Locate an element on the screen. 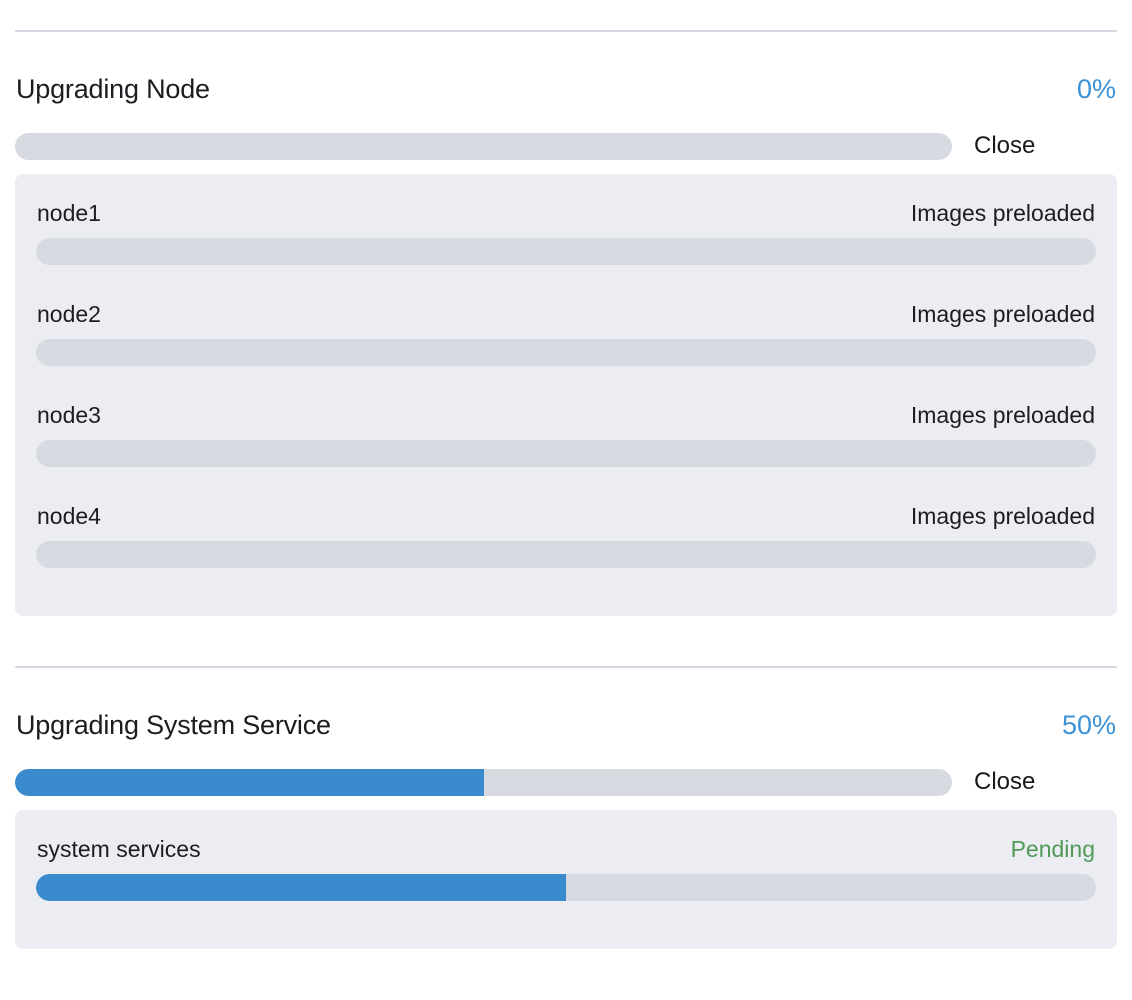  section-header: Upgrading Node 0% is located at coordinates (566, 89).